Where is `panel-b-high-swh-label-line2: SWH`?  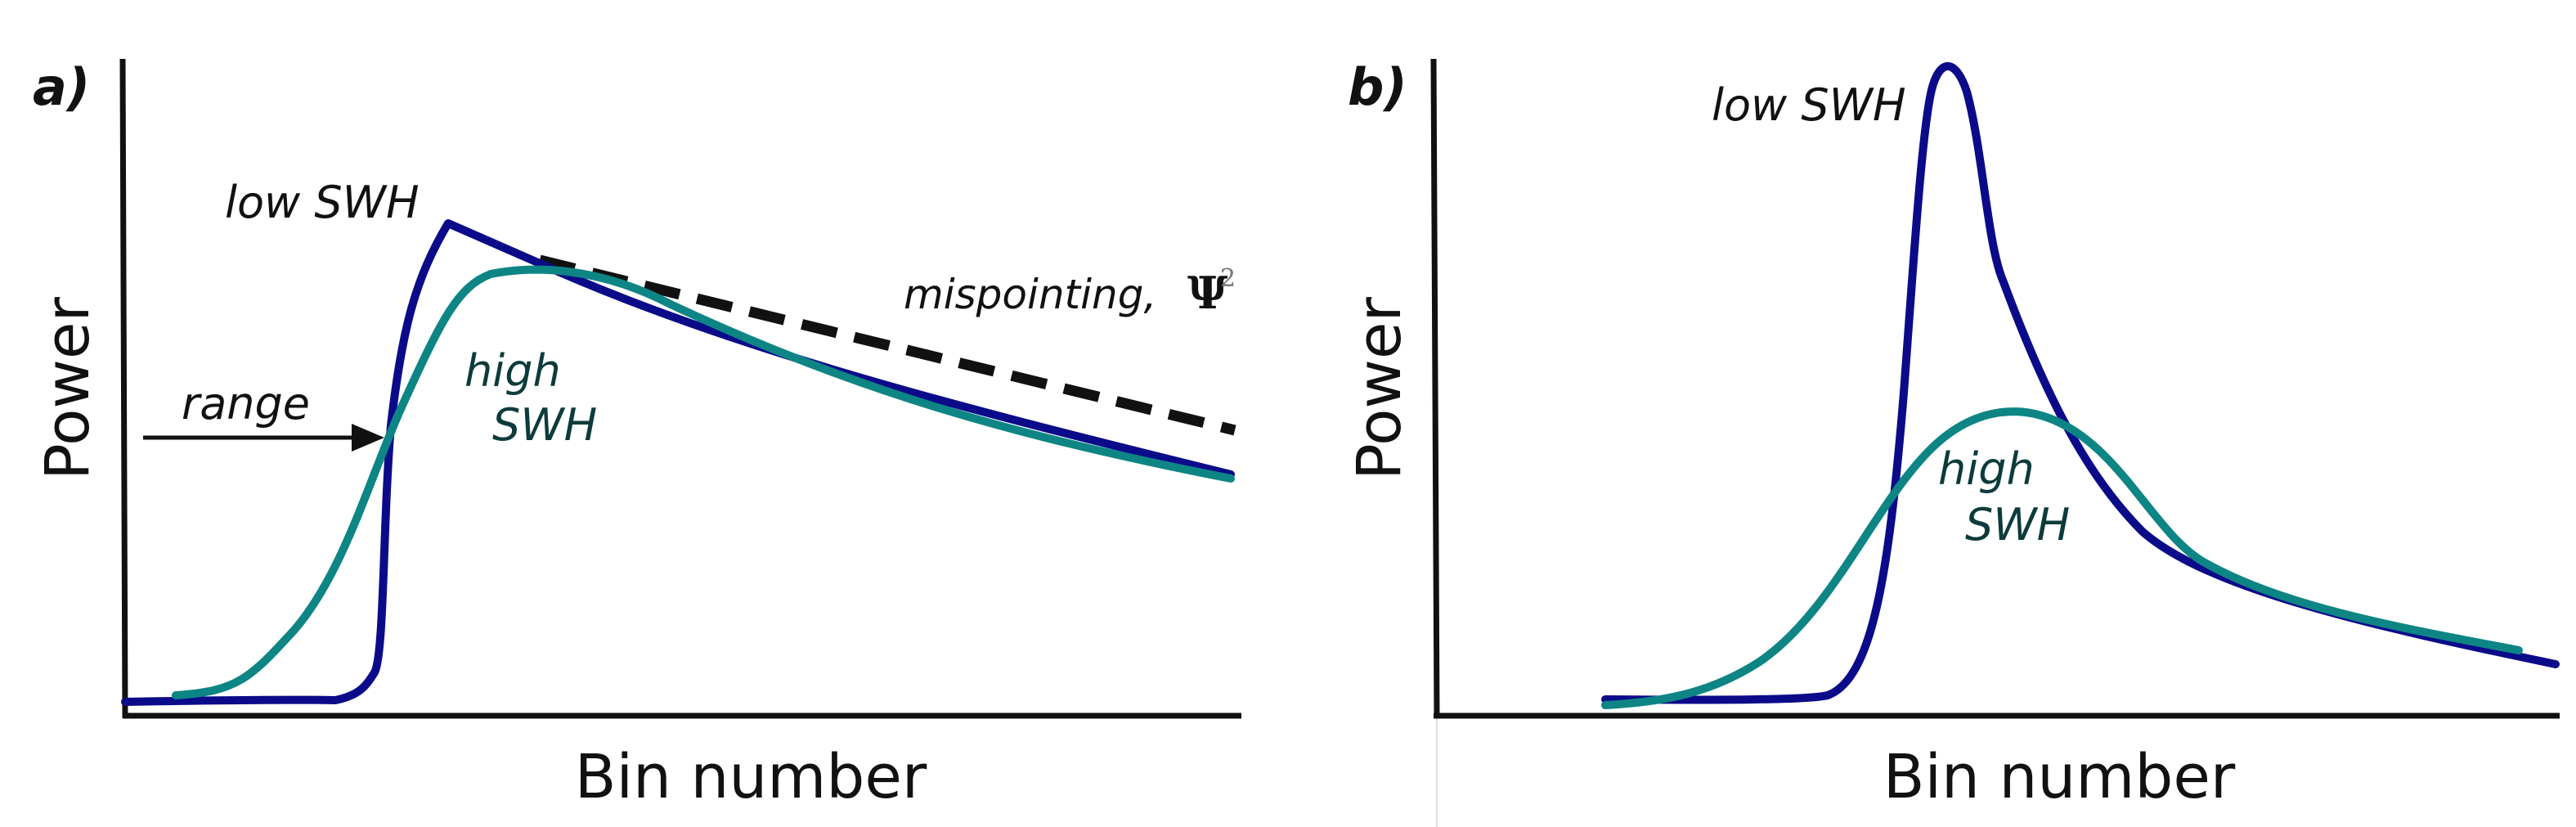
panel-b-high-swh-label-line2: SWH is located at coordinates (2017, 525).